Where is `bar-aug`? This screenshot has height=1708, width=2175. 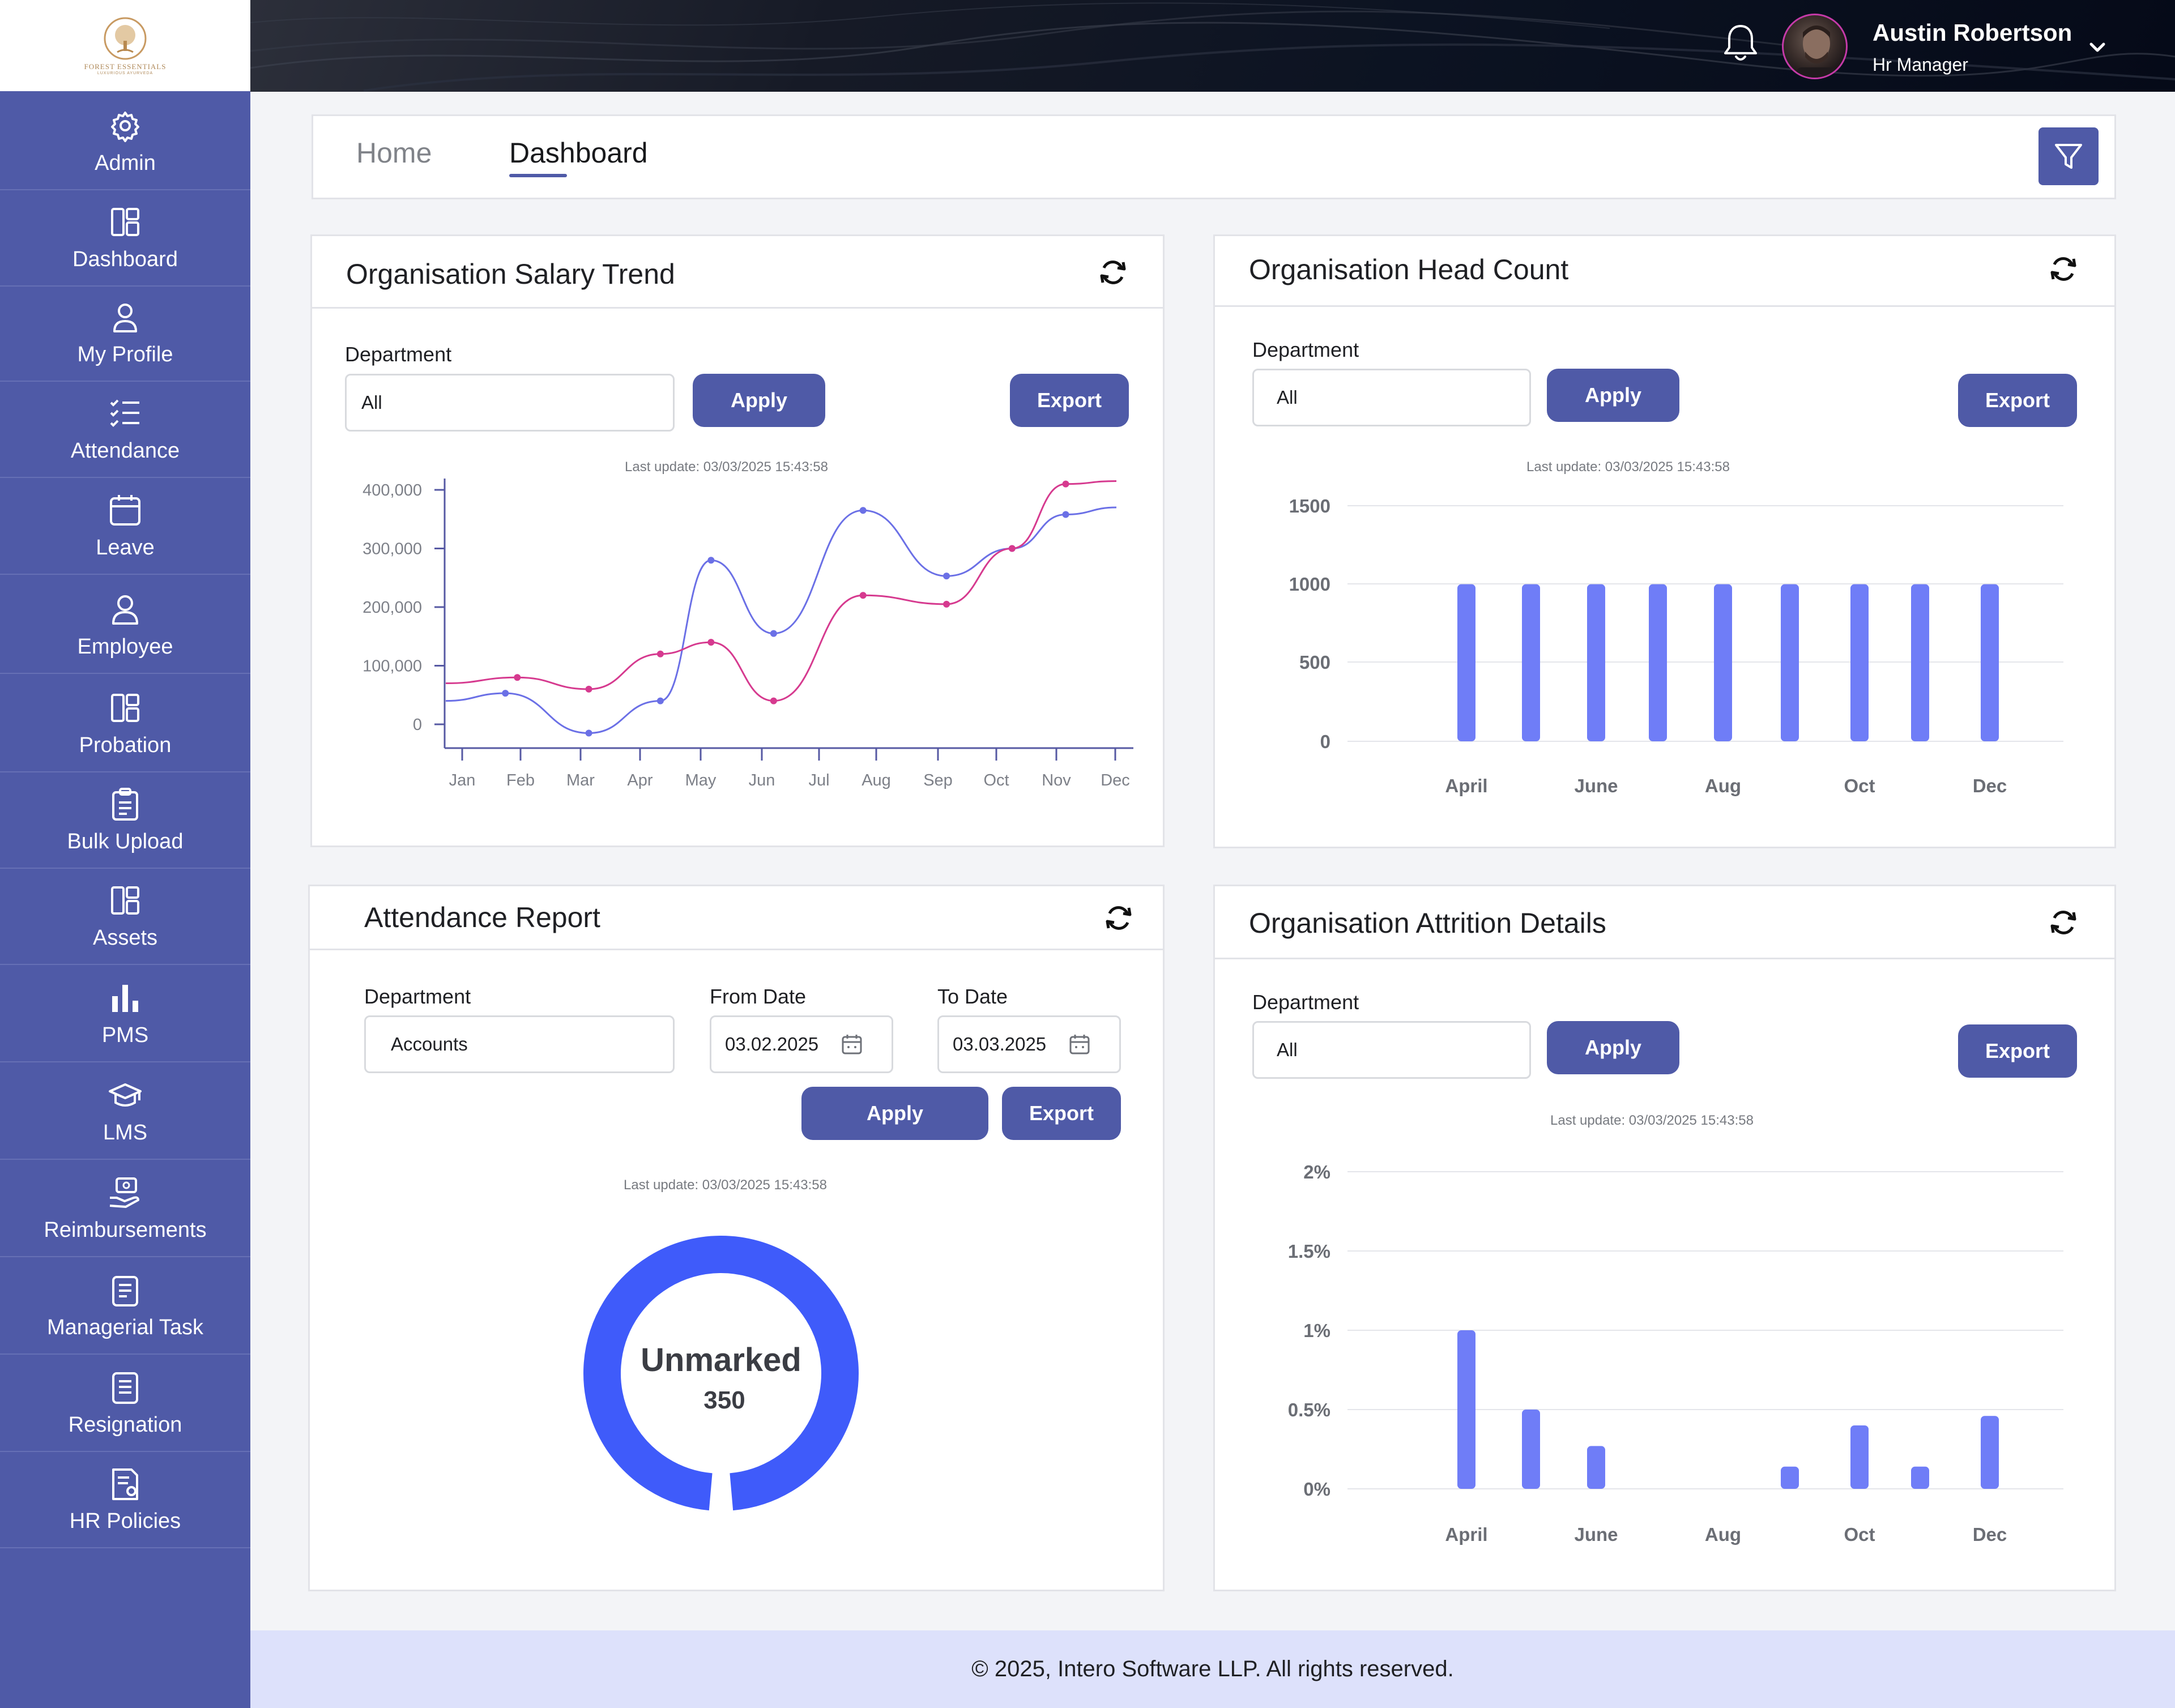
bar-aug is located at coordinates (1723, 662).